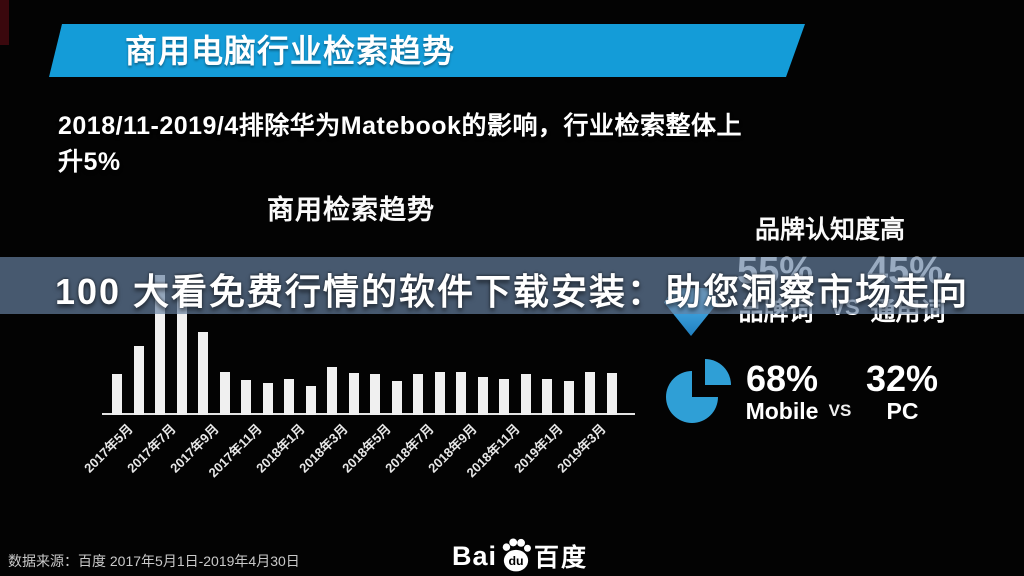 Image resolution: width=1024 pixels, height=576 pixels. I want to click on bar-2018年1月, so click(289, 396).